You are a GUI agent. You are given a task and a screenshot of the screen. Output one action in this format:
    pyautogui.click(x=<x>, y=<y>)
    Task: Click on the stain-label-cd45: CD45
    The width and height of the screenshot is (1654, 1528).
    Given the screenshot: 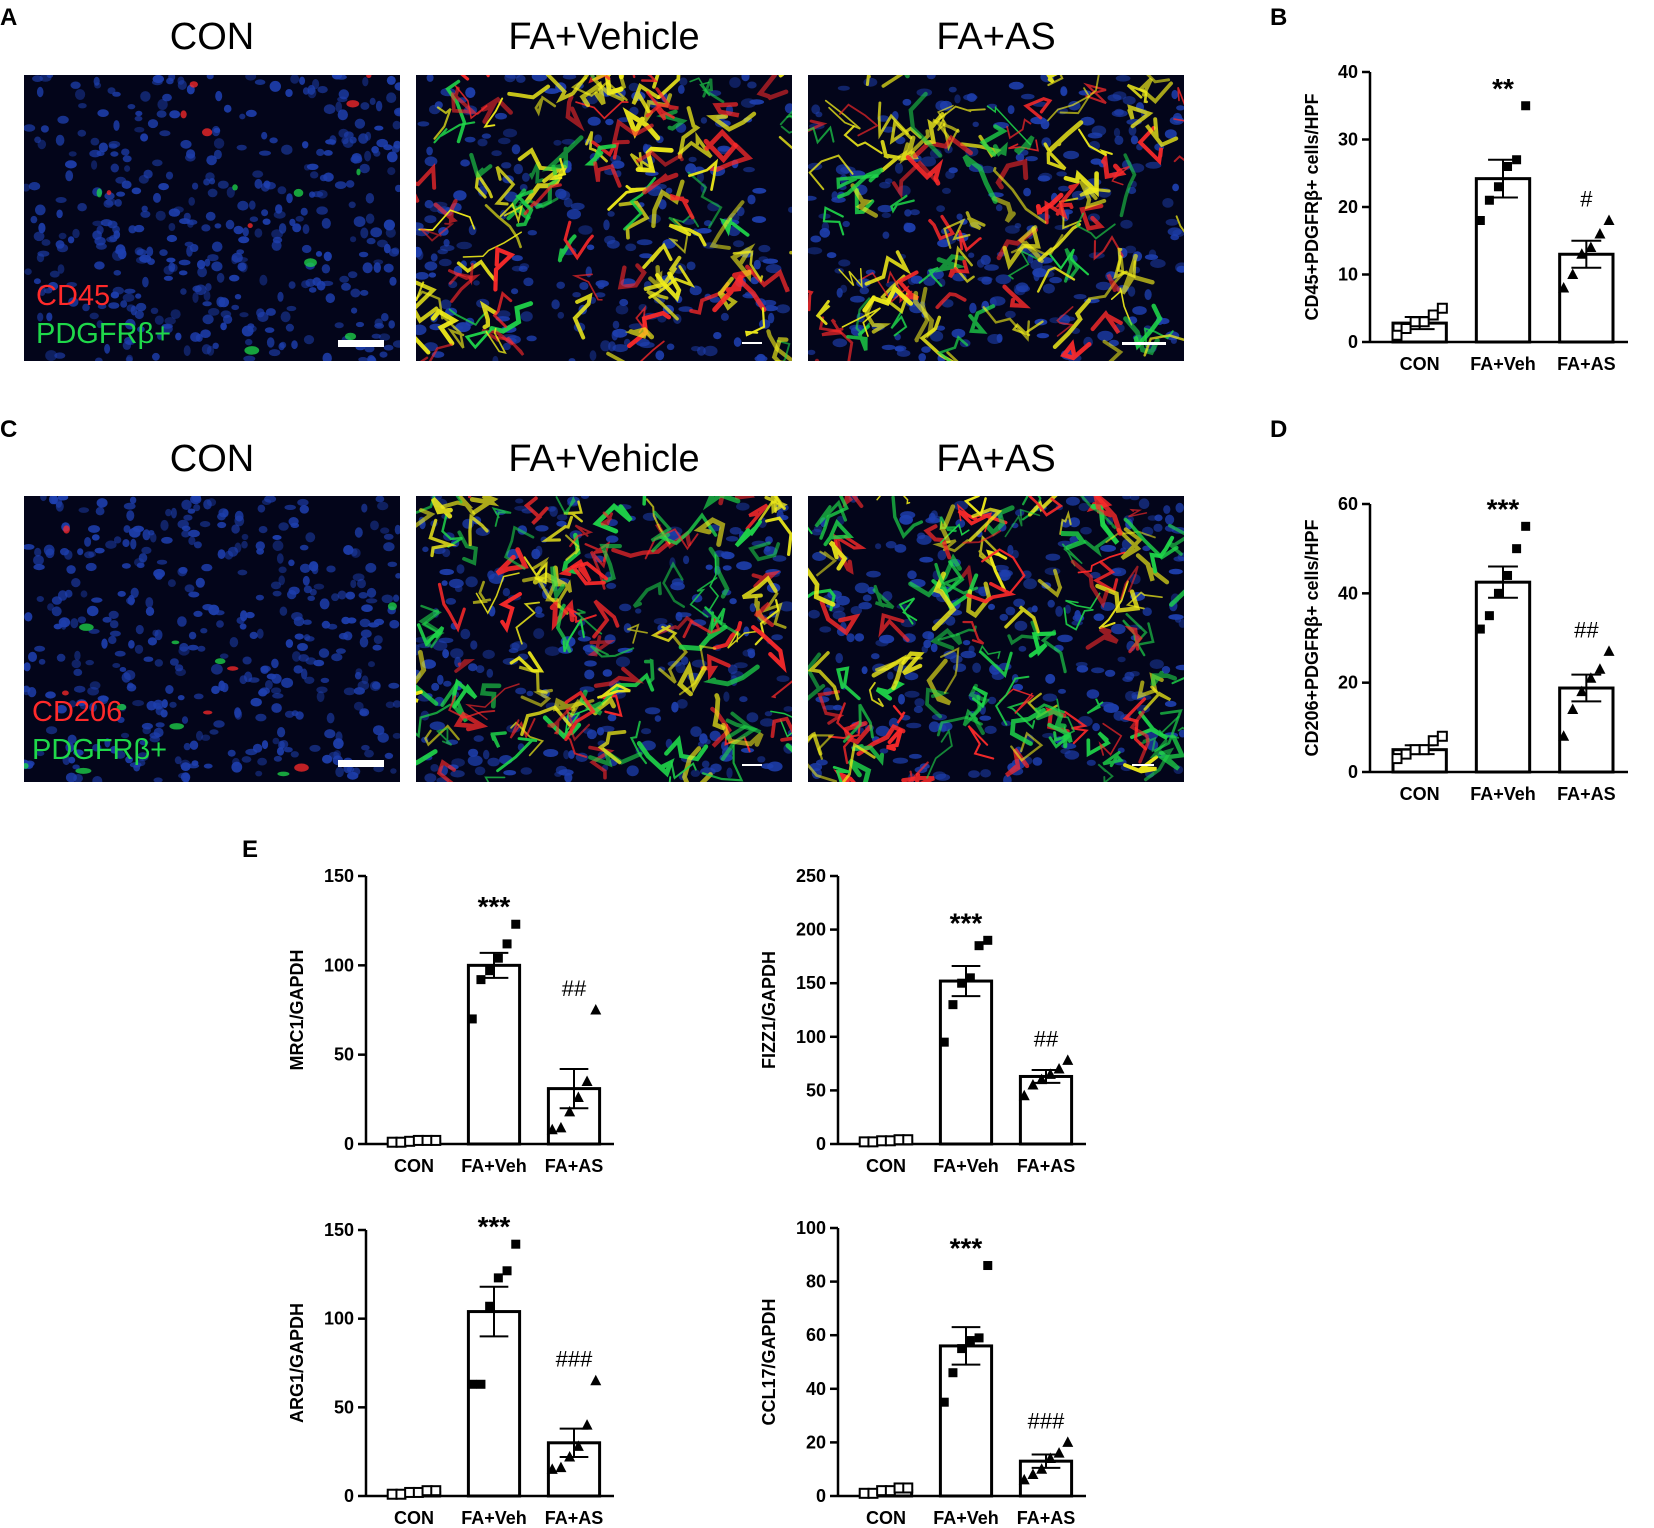 What is the action you would take?
    pyautogui.click(x=73, y=296)
    